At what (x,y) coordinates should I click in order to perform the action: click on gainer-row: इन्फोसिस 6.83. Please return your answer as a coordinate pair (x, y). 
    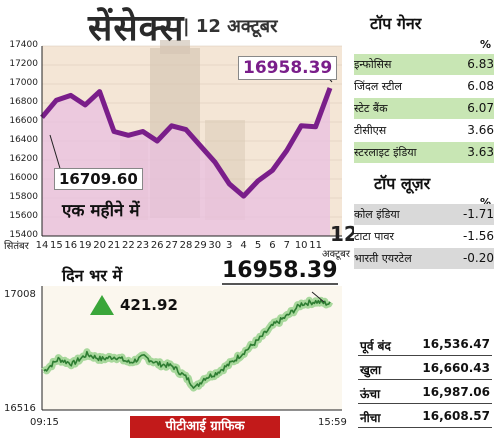
    Looking at the image, I should click on (424, 64).